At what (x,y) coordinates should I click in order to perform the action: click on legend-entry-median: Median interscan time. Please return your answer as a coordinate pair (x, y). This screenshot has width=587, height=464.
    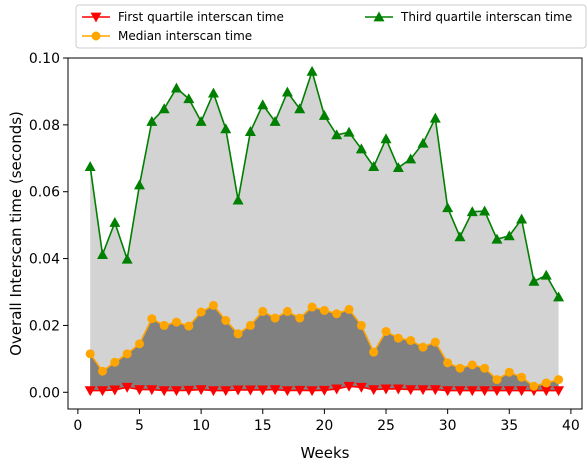
    Looking at the image, I should click on (167, 36).